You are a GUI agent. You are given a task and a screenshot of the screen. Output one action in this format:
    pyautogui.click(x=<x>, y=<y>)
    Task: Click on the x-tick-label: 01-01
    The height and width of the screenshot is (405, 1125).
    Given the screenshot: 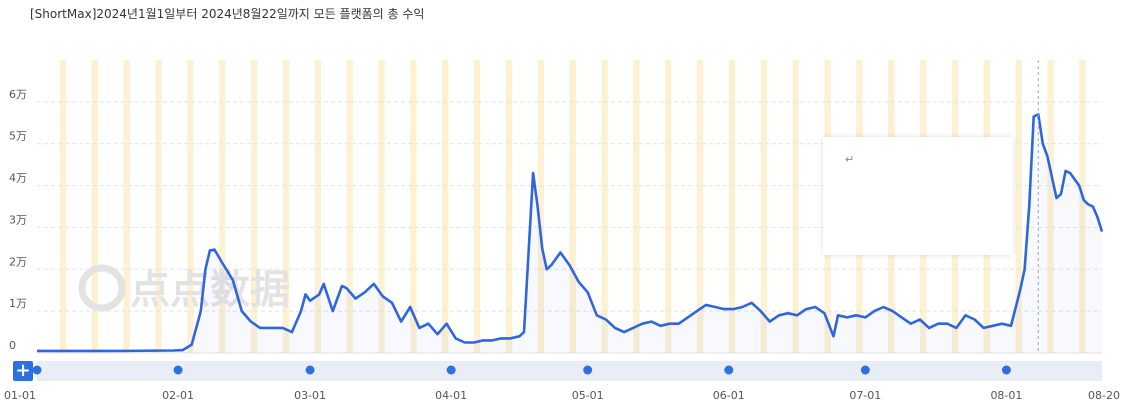 What is the action you would take?
    pyautogui.click(x=20, y=395)
    